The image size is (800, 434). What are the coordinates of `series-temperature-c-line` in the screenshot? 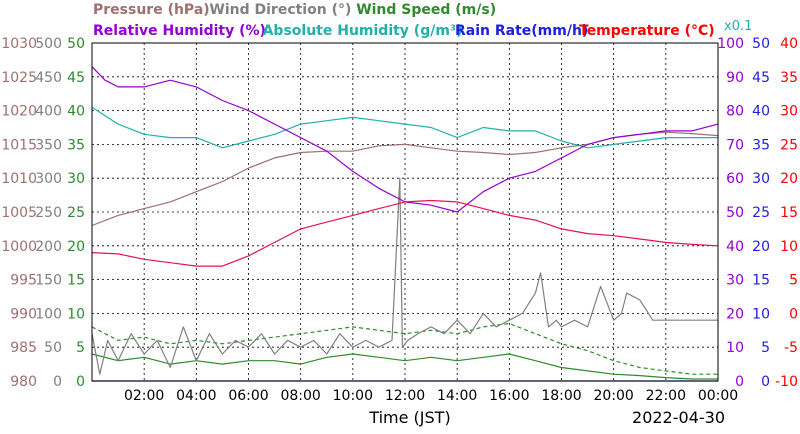 It's located at (405, 233).